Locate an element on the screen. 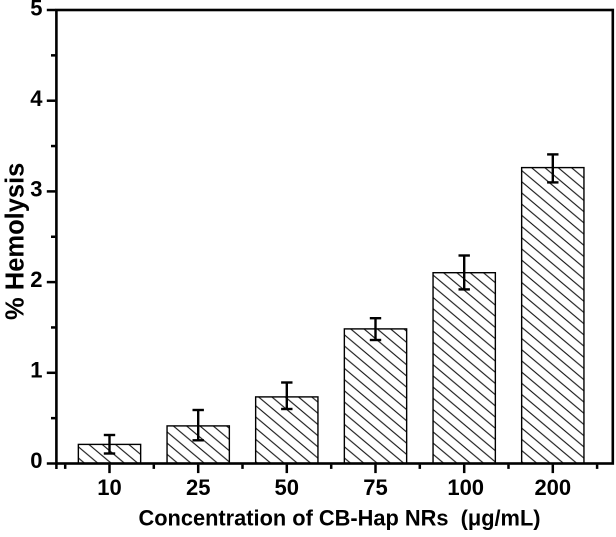  svg-text: 4 is located at coordinates (36, 98).